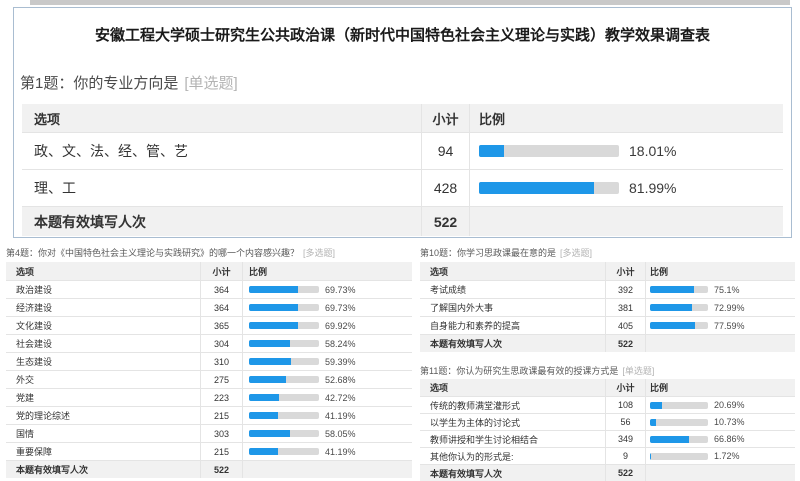  I want to click on ratio-cell: 81.99%, so click(626, 188).